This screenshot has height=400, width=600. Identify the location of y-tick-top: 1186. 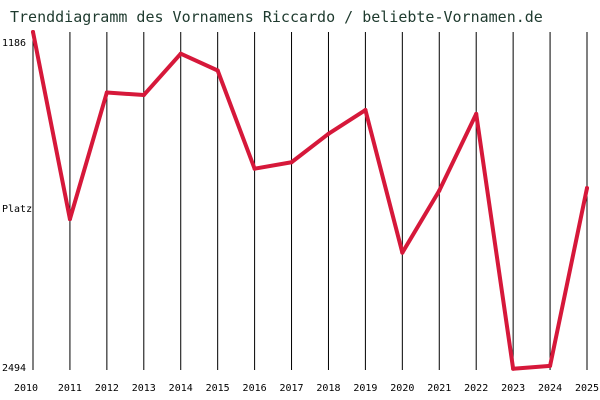
(14, 43).